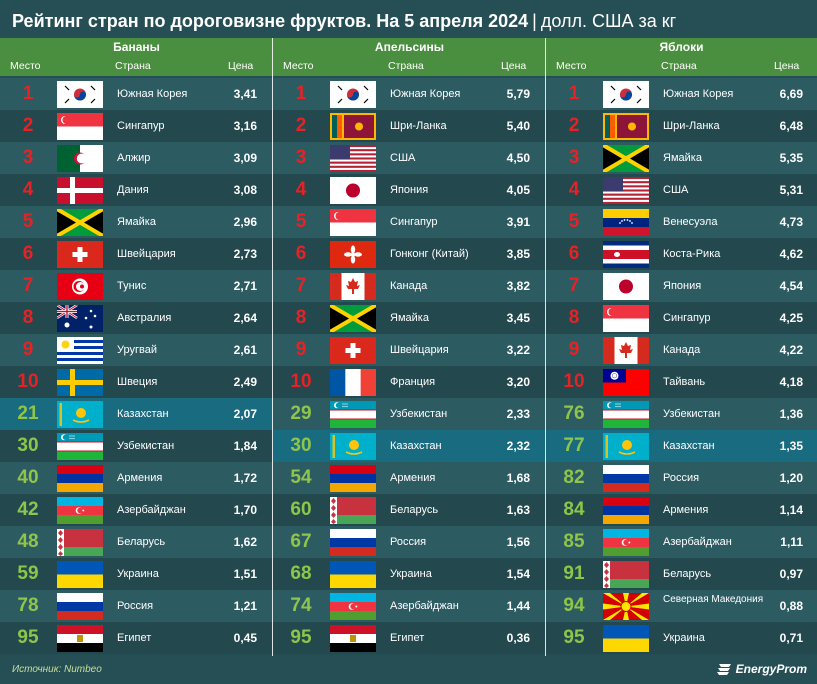 Image resolution: width=817 pixels, height=684 pixels. I want to click on price-value: 0,97, so click(791, 574).